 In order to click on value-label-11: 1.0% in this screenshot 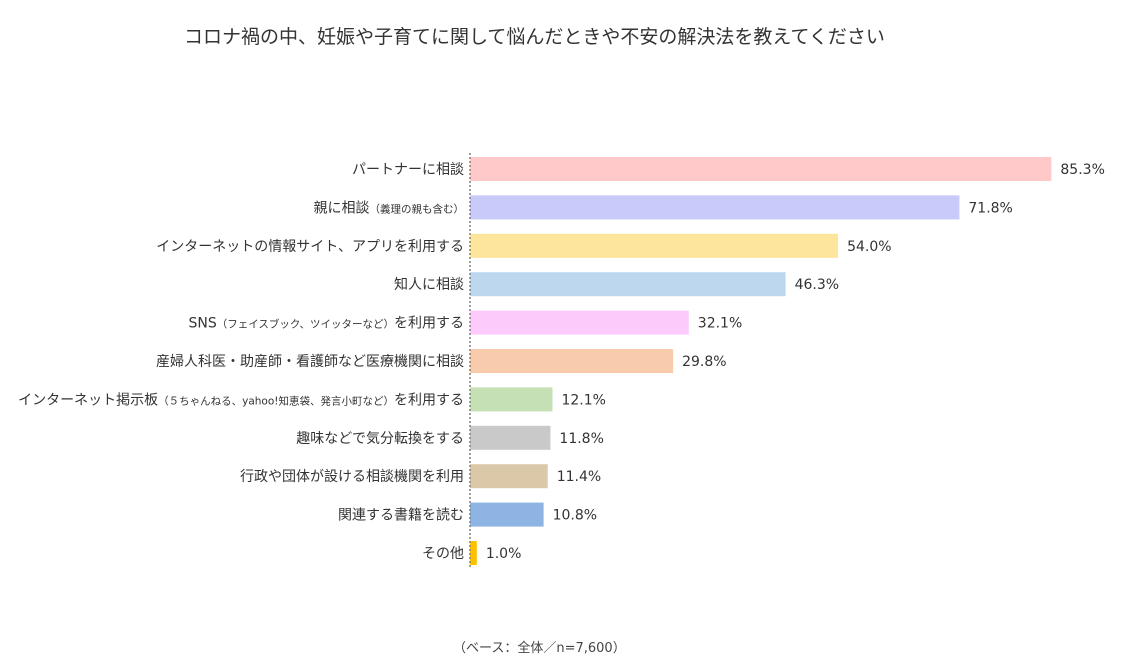, I will do `click(504, 554)`.